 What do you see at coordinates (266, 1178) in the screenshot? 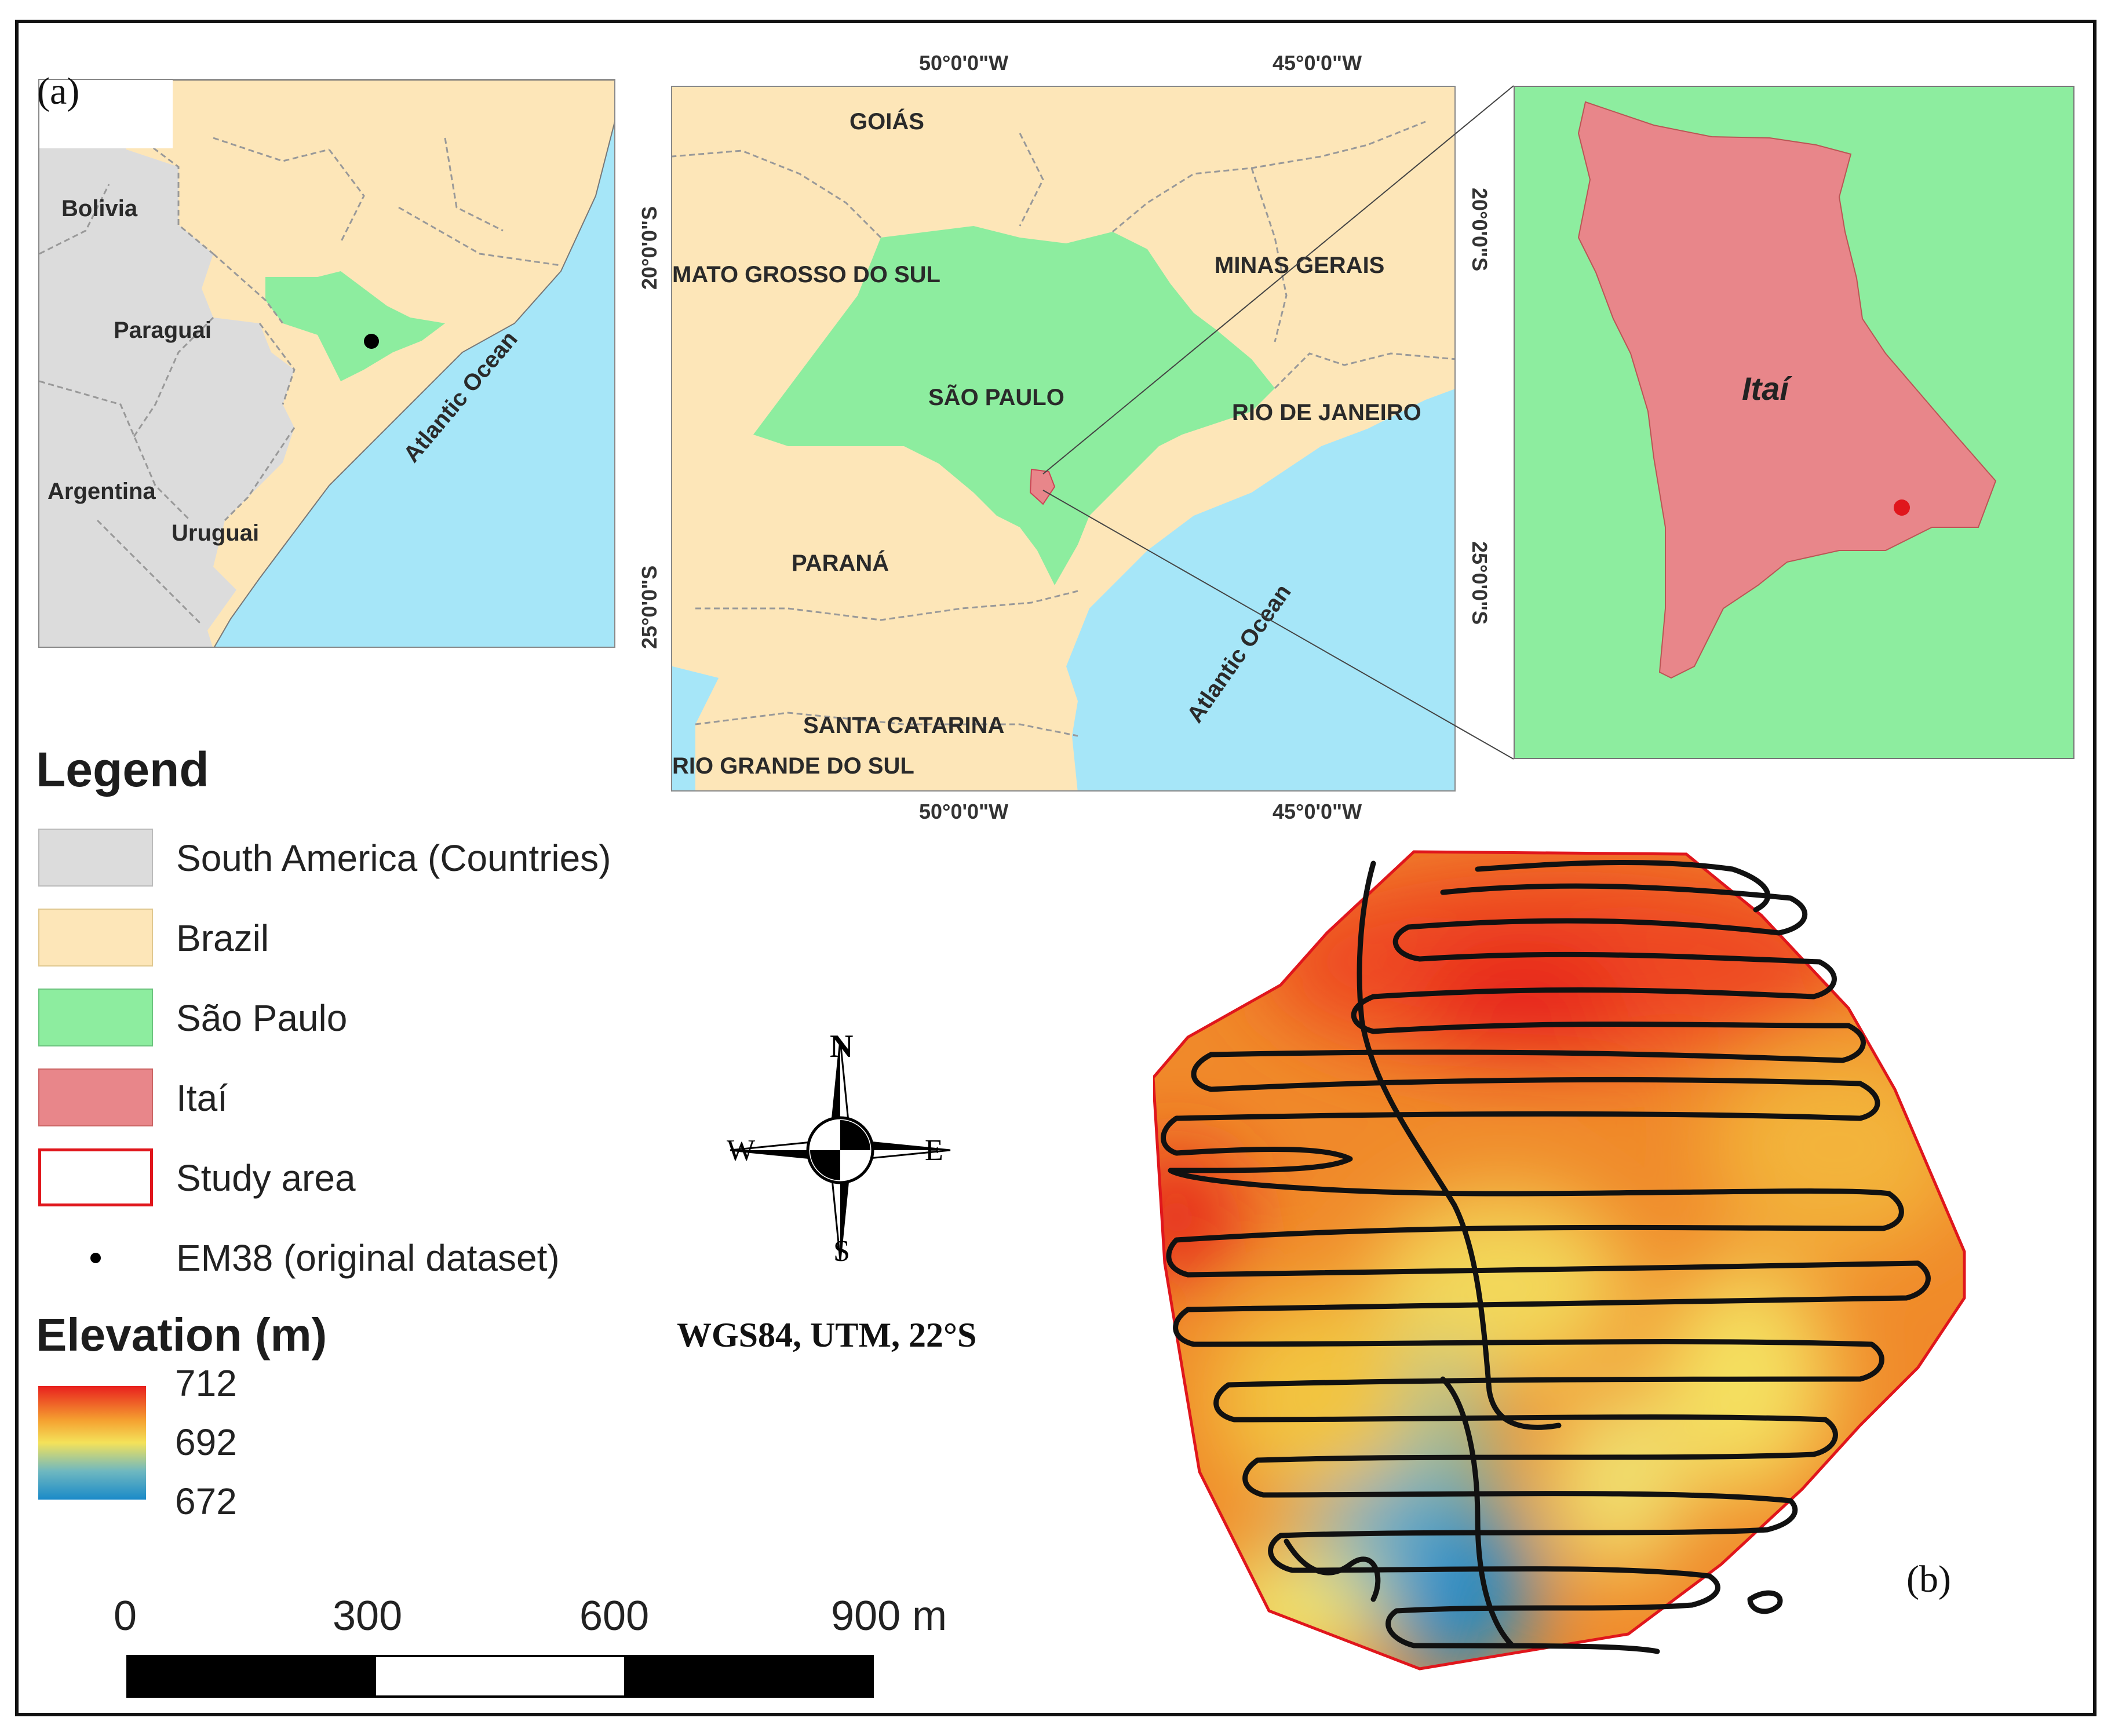
I see `legend-label-study-area: Study area` at bounding box center [266, 1178].